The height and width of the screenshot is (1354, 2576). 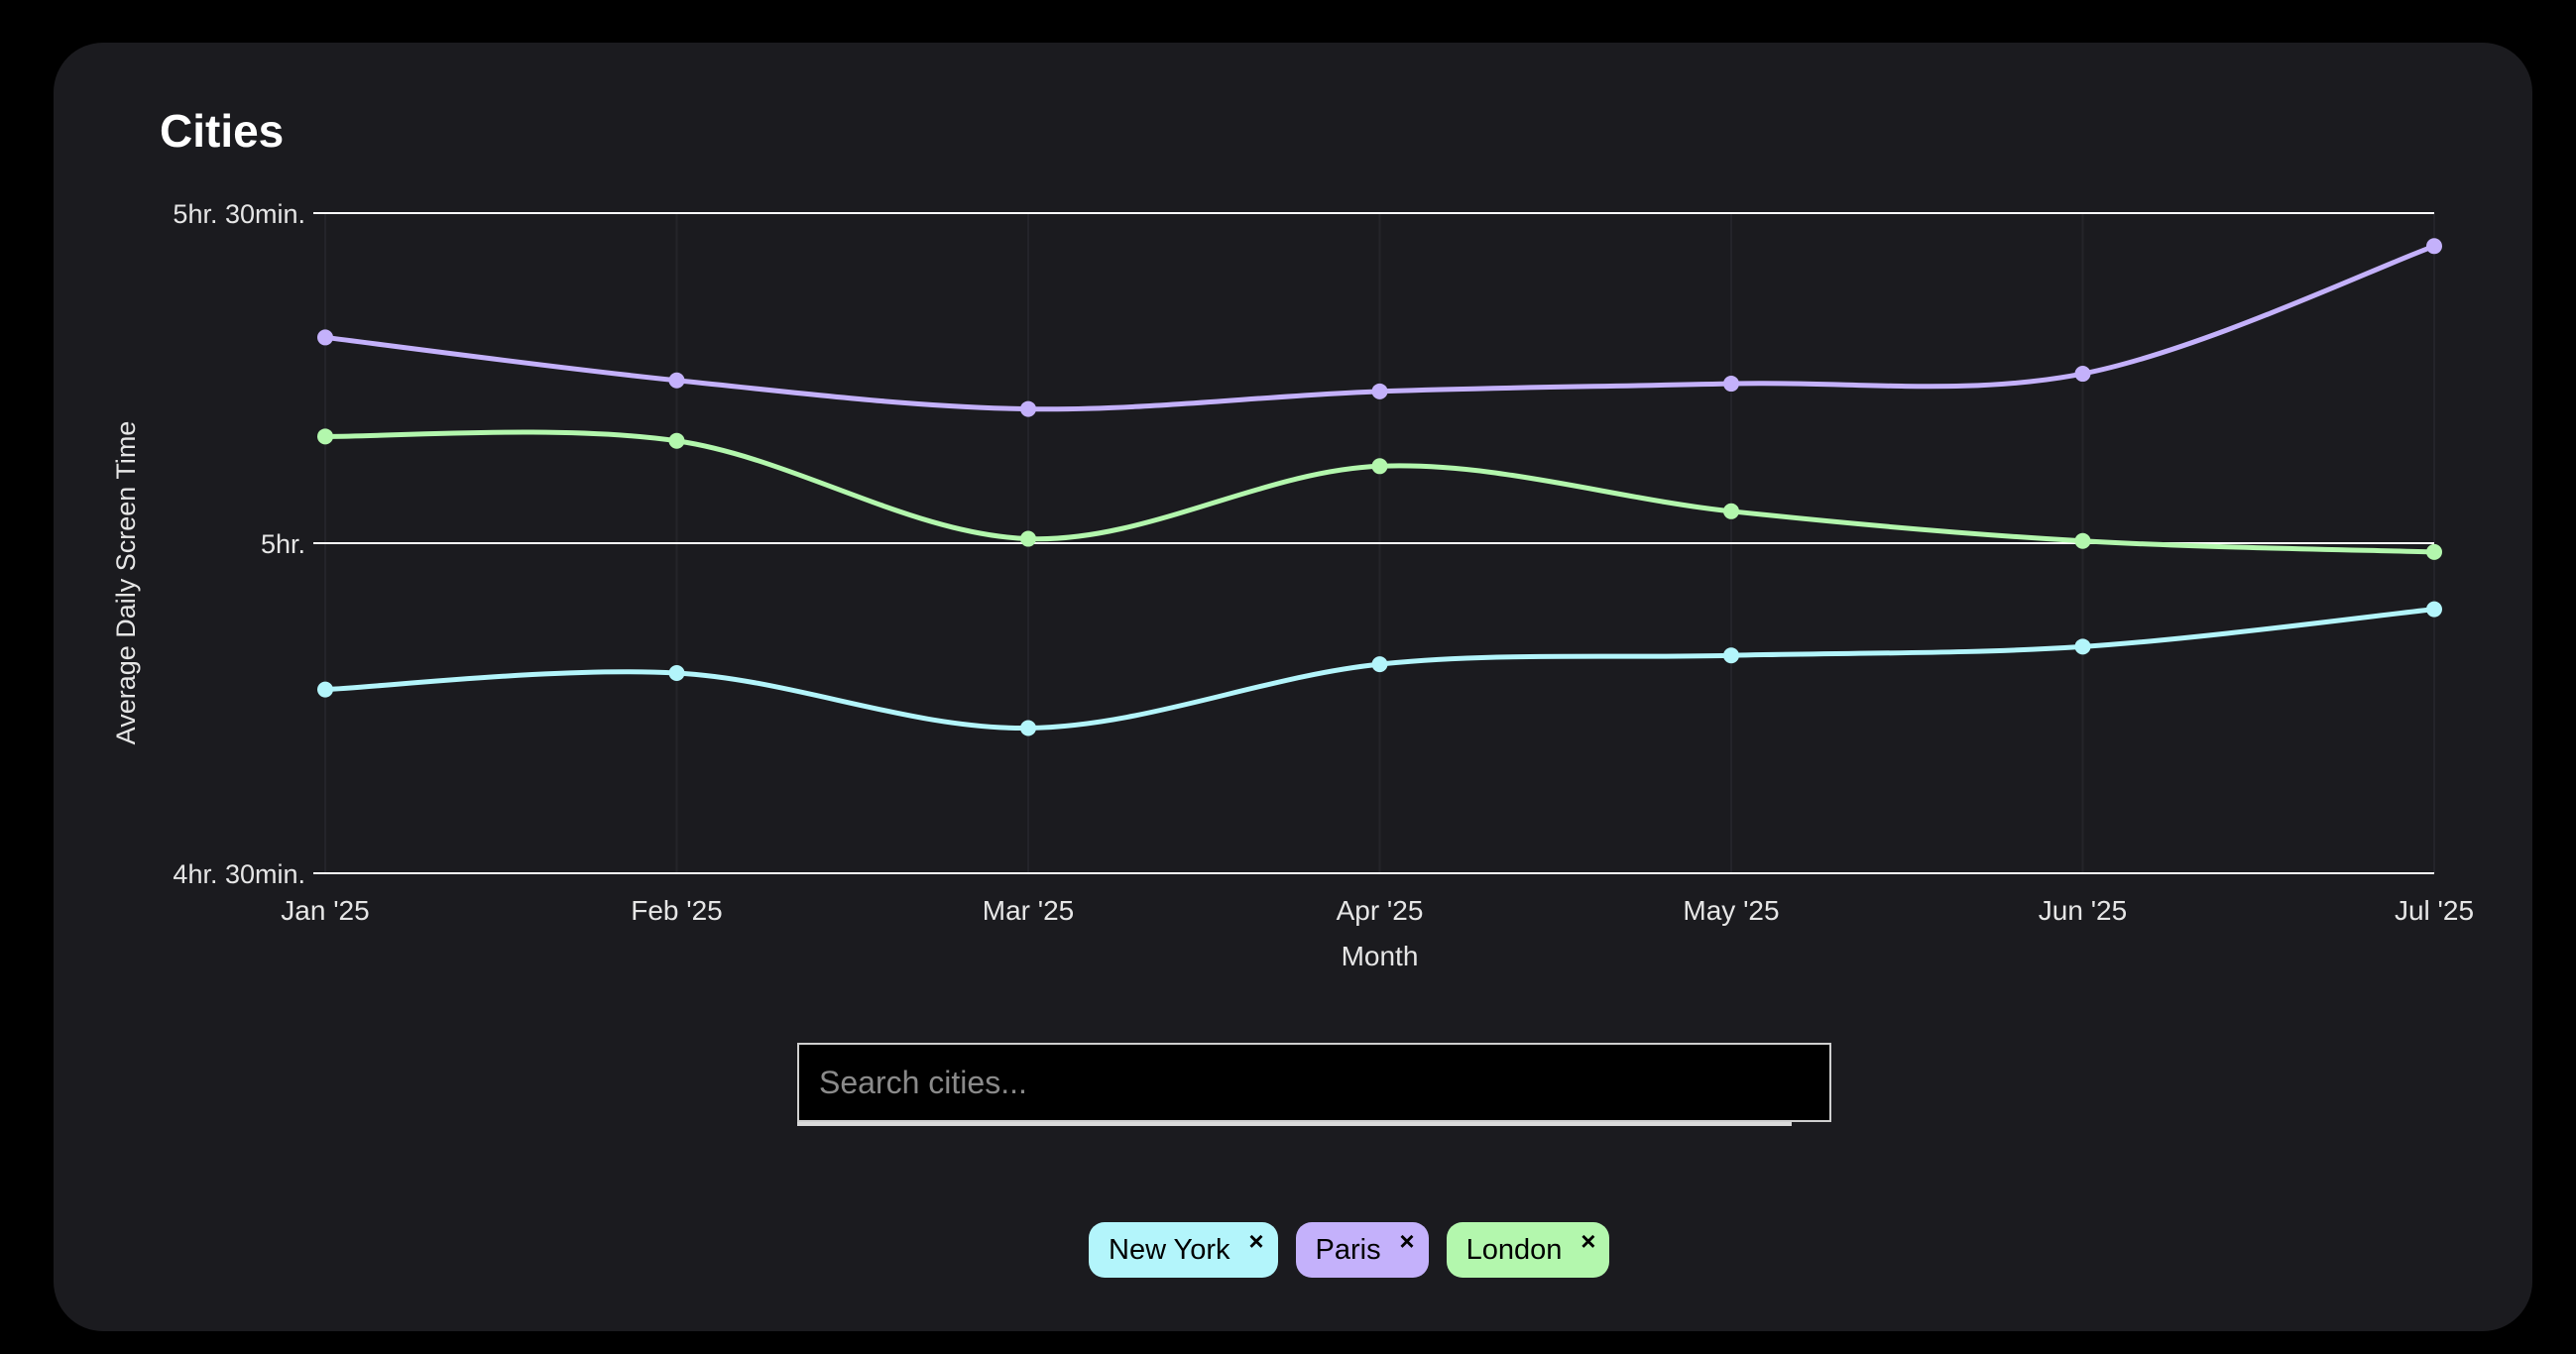 I want to click on x-tick-label: Mar '25, so click(x=1029, y=910).